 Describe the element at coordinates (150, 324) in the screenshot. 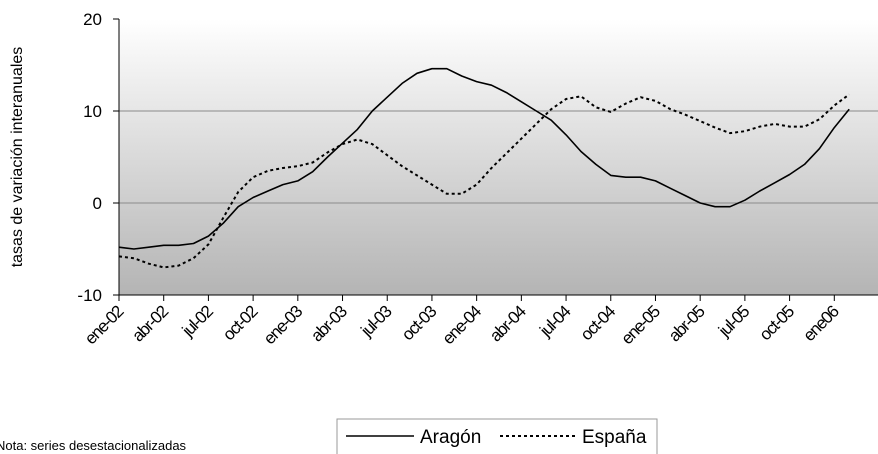

I see `x-tick-label: abr-02` at that location.